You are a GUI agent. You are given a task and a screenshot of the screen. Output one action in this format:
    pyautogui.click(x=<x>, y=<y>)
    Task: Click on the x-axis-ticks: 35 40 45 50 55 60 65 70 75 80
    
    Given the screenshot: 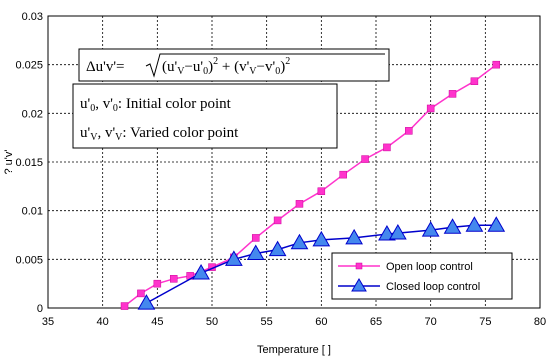 What is the action you would take?
    pyautogui.click(x=294, y=322)
    